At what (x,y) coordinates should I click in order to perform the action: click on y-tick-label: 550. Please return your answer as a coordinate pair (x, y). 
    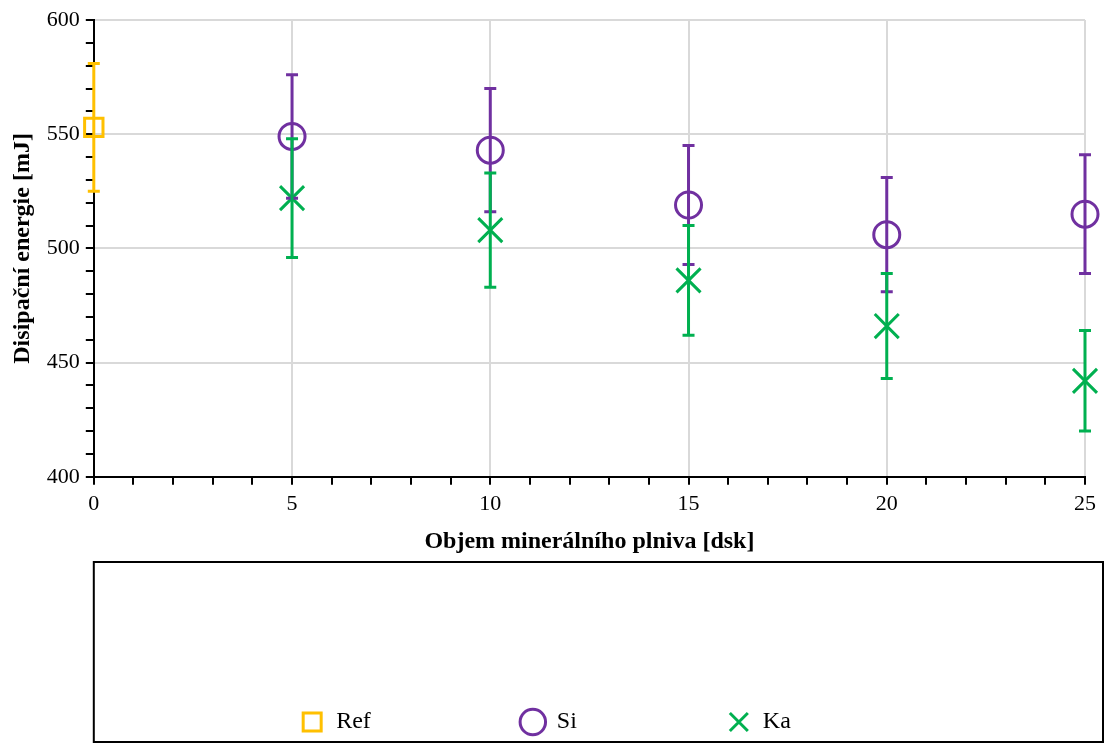
    Looking at the image, I should click on (63, 132).